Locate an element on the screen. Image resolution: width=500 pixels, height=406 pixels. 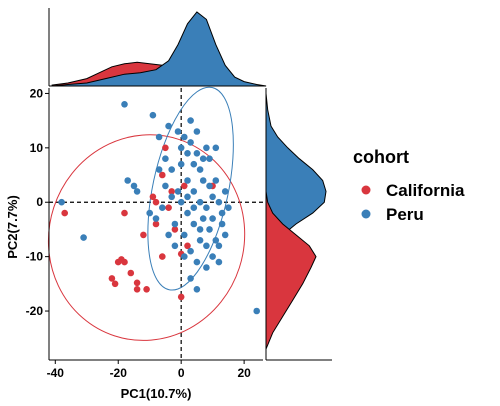
x-axis-title: PC1(10.7%) is located at coordinates (156, 393).